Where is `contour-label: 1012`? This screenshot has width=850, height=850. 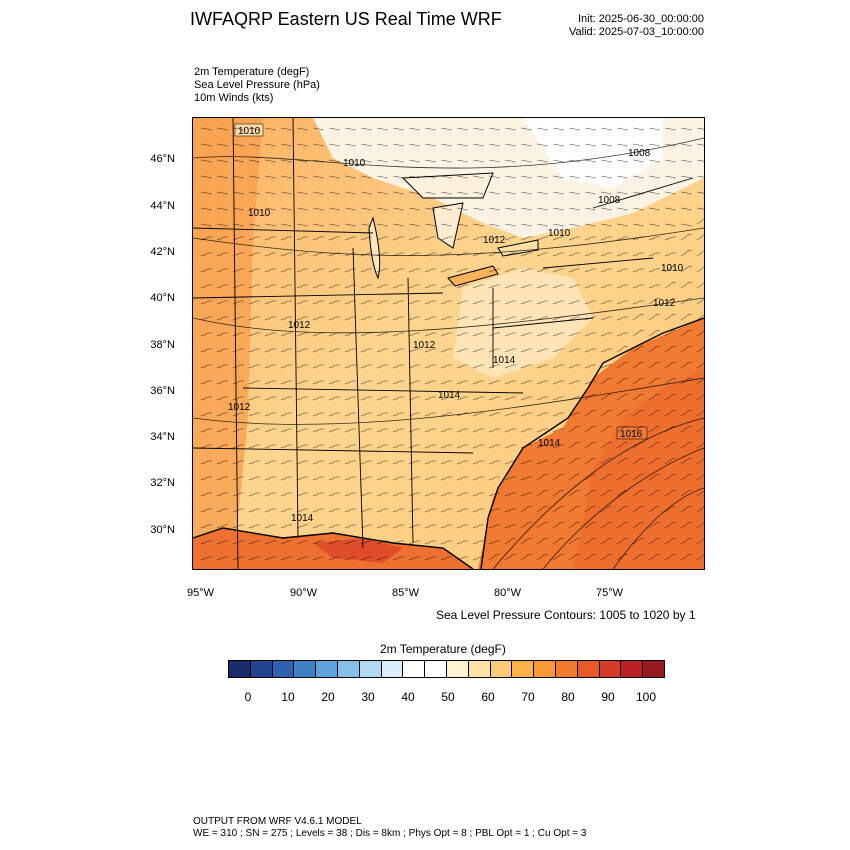 contour-label: 1012 is located at coordinates (664, 303).